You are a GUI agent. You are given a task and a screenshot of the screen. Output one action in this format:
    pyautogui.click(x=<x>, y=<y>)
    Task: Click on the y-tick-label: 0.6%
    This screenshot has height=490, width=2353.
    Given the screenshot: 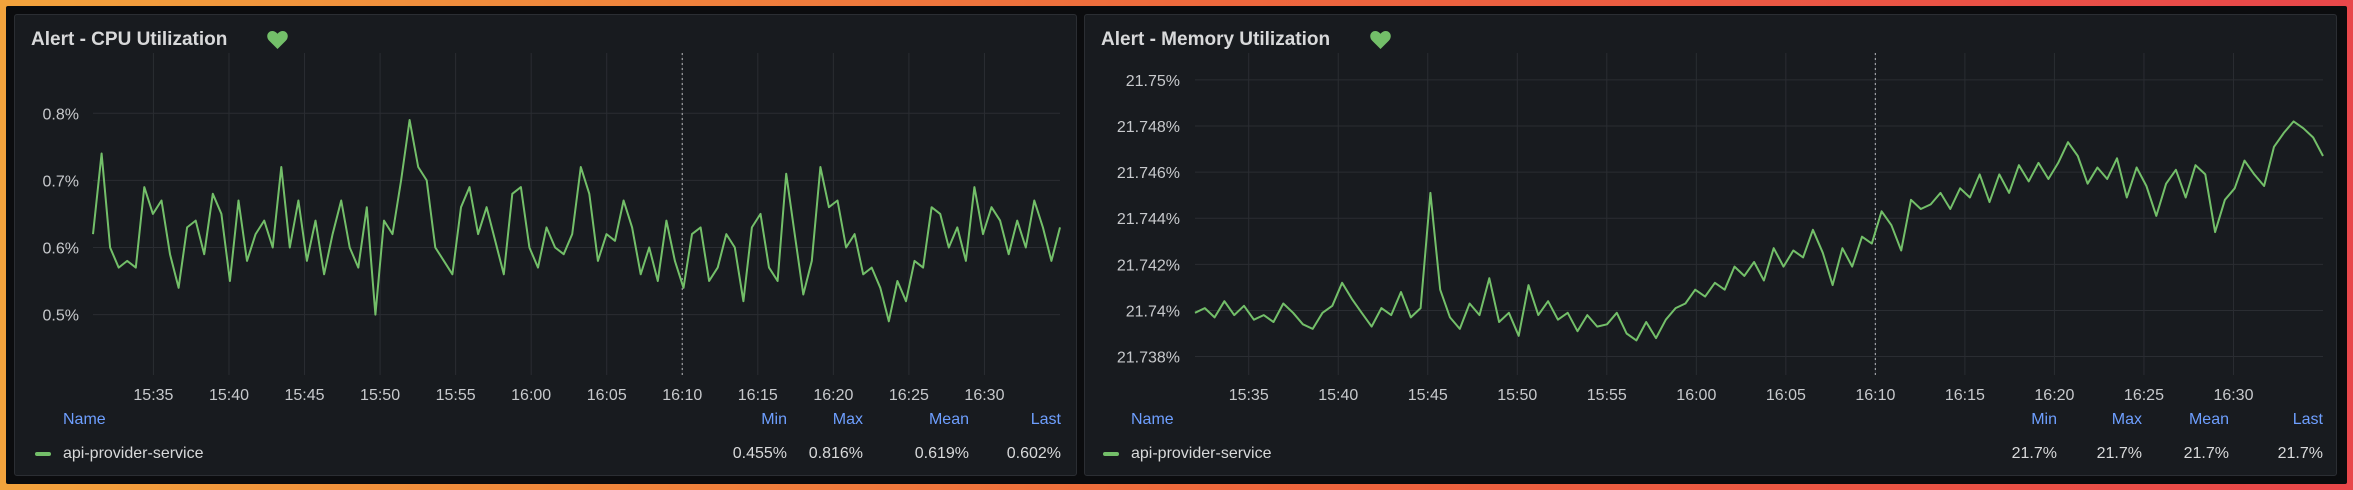 What is the action you would take?
    pyautogui.click(x=61, y=248)
    